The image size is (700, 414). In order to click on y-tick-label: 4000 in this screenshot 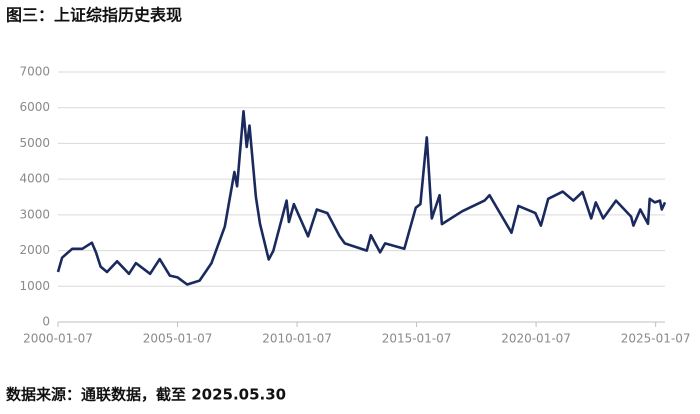, I will do `click(34, 179)`.